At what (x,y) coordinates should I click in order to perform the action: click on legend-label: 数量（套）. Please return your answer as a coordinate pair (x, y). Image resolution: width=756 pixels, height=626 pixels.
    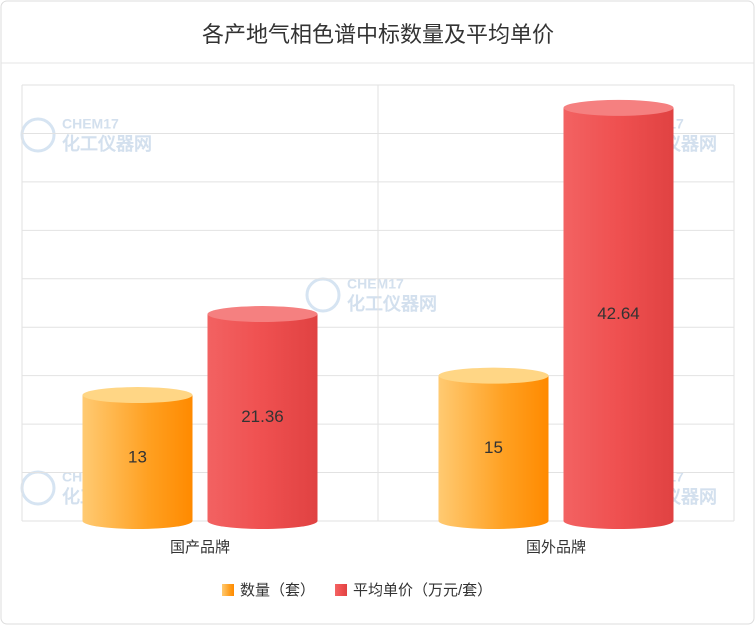
    Looking at the image, I should click on (277, 590).